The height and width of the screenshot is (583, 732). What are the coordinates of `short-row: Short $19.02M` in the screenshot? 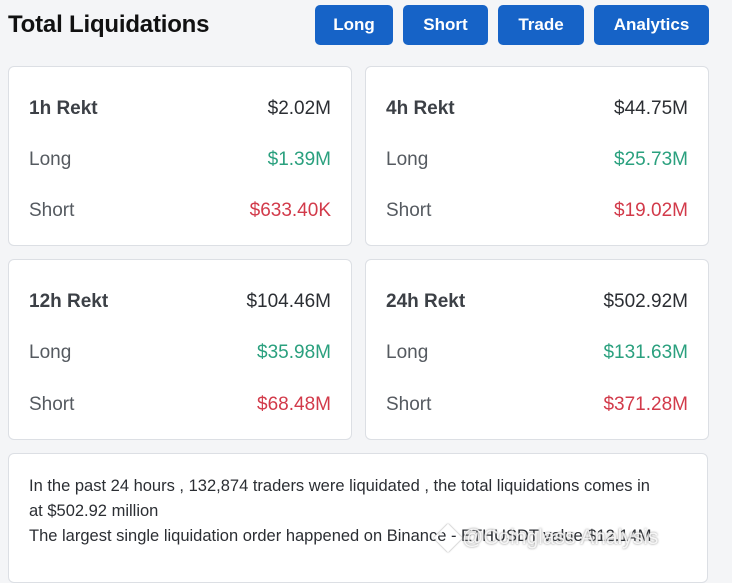 It's located at (537, 211).